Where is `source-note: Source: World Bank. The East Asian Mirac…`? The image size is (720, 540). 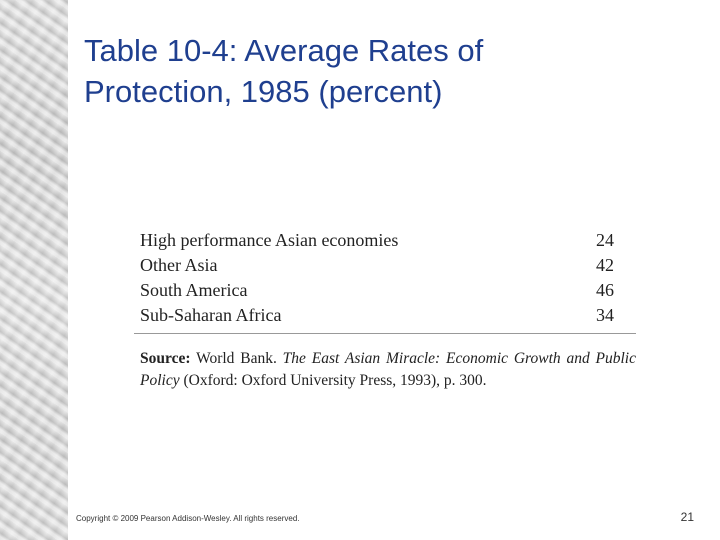
source-note: Source: World Bank. The East Asian Mirac… is located at coordinates (385, 370).